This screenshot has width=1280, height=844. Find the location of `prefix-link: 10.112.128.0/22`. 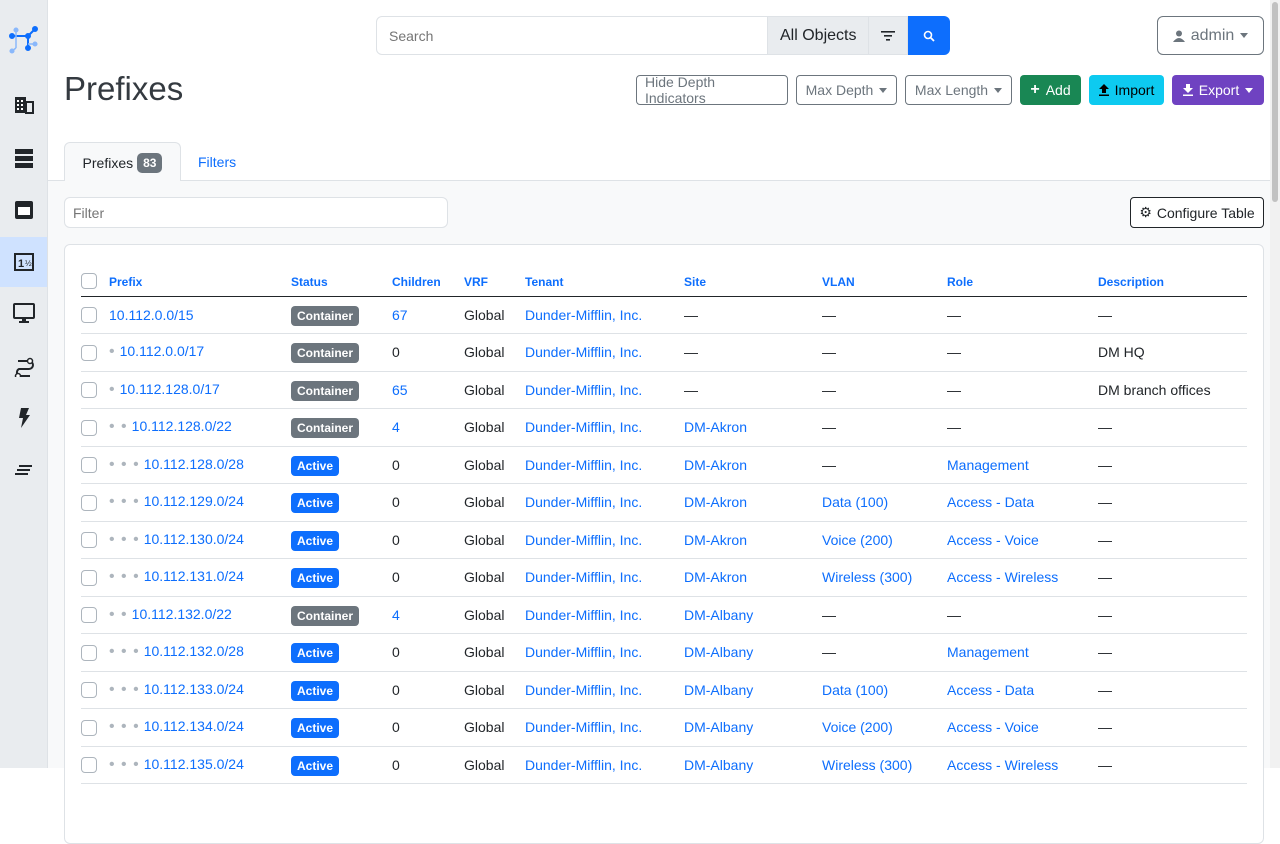

prefix-link: 10.112.128.0/22 is located at coordinates (181, 426).